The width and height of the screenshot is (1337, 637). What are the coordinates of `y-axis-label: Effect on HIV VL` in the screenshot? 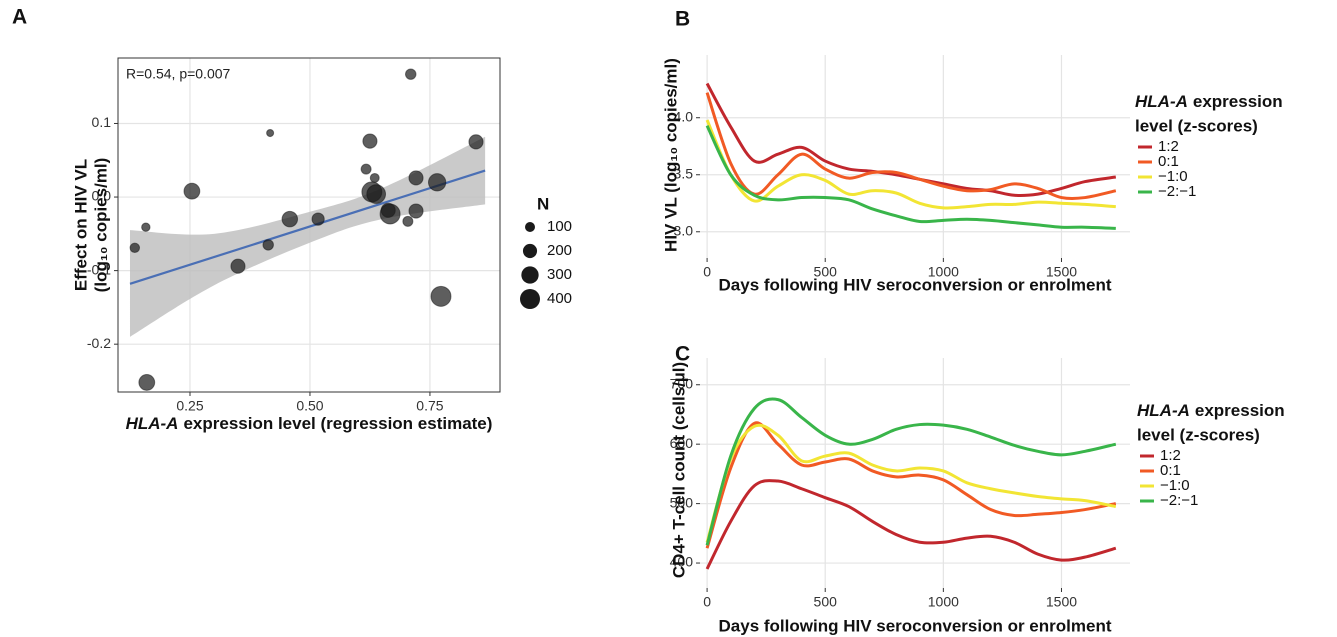 It's located at (80, 225).